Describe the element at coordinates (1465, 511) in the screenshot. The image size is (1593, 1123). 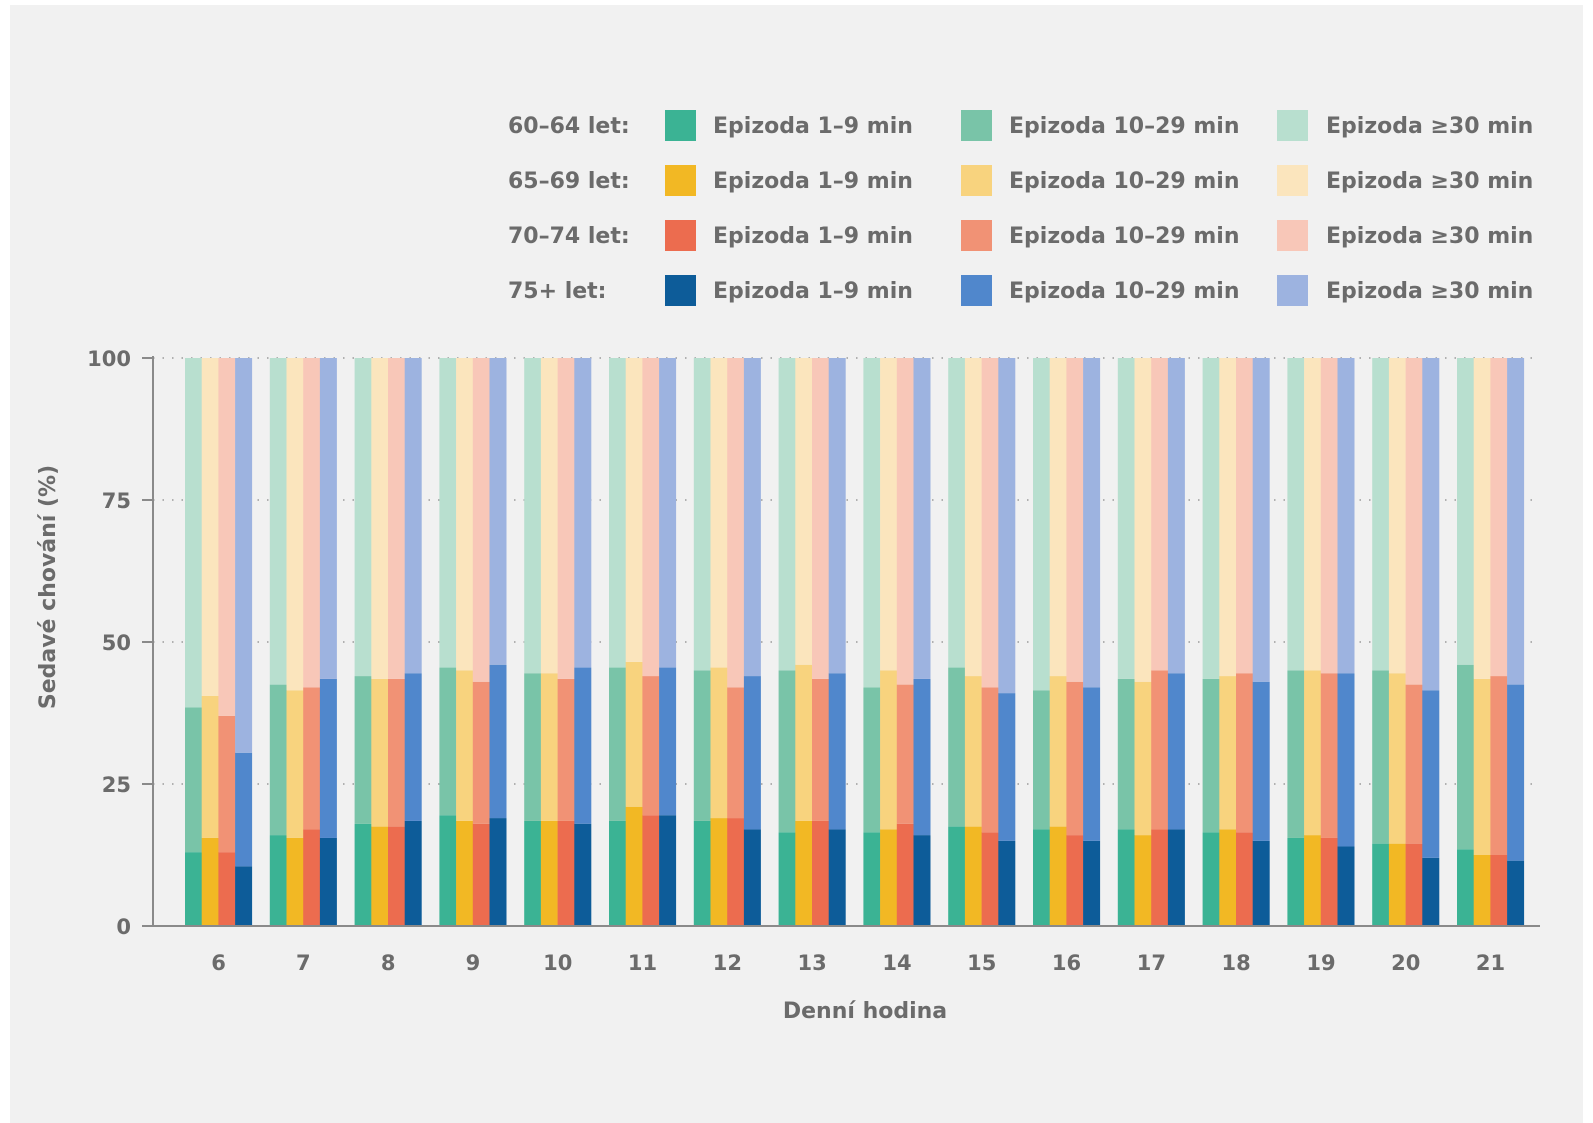
I see `bar-h21-g1-long` at that location.